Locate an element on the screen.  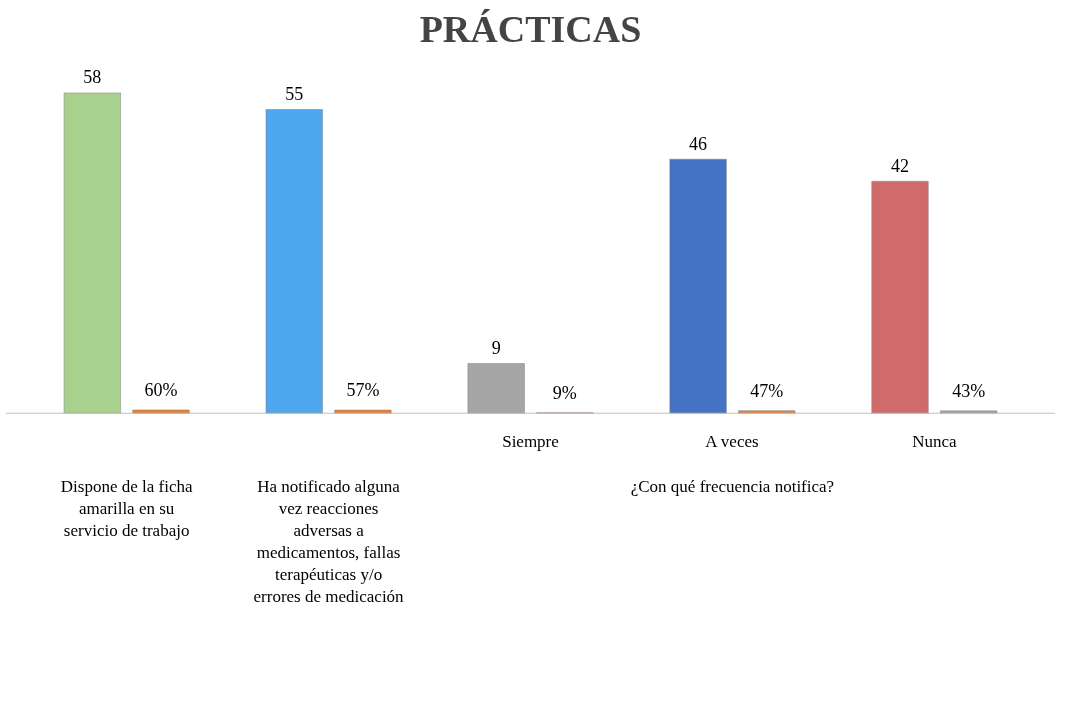
data-label: 9% is located at coordinates (564, 393).